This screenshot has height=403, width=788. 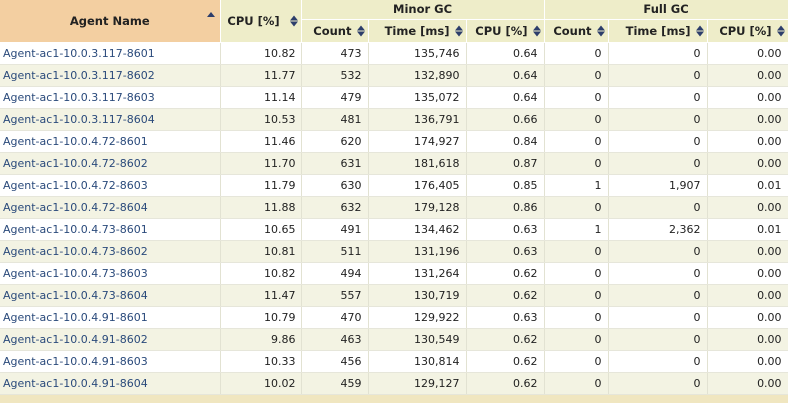 I want to click on minor-gc-cpu-cell: 0.64, so click(x=505, y=97).